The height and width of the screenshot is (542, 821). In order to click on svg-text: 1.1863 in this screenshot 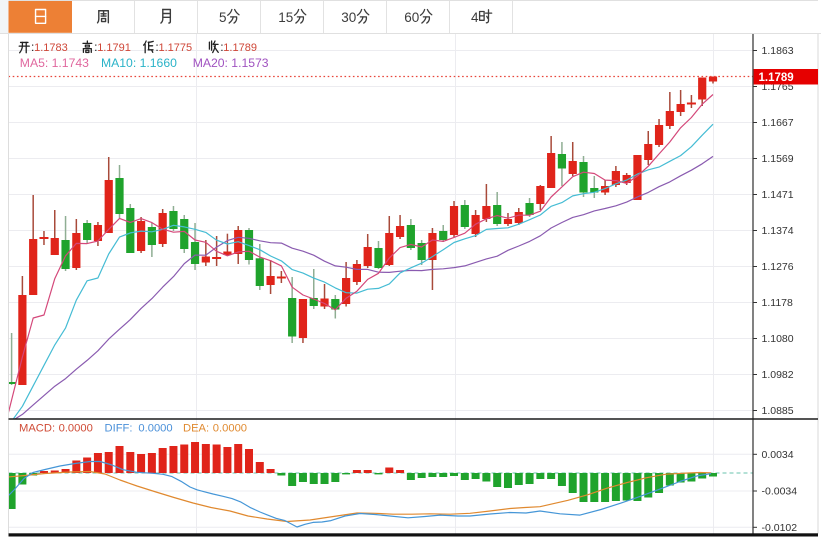, I will do `click(778, 51)`.